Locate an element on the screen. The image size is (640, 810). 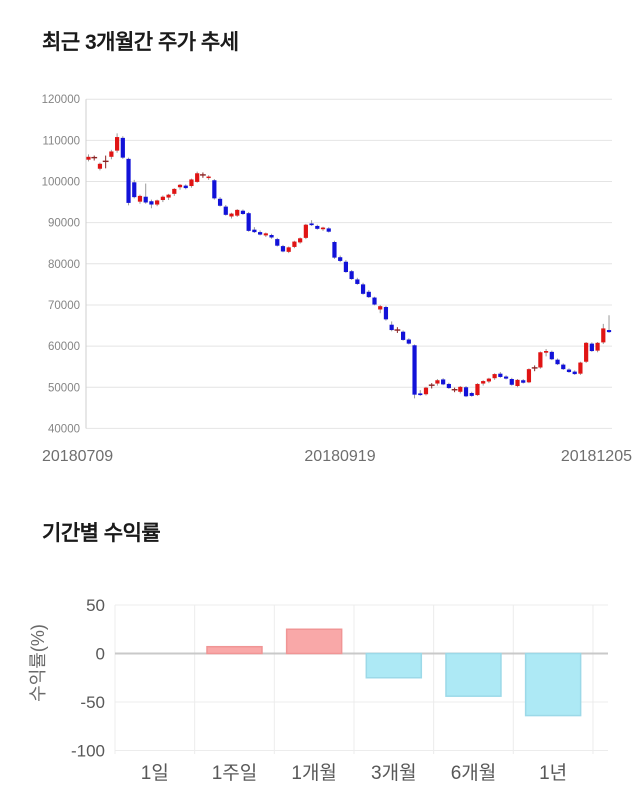
price-x-tick-label: 20181205 is located at coordinates (596, 456).